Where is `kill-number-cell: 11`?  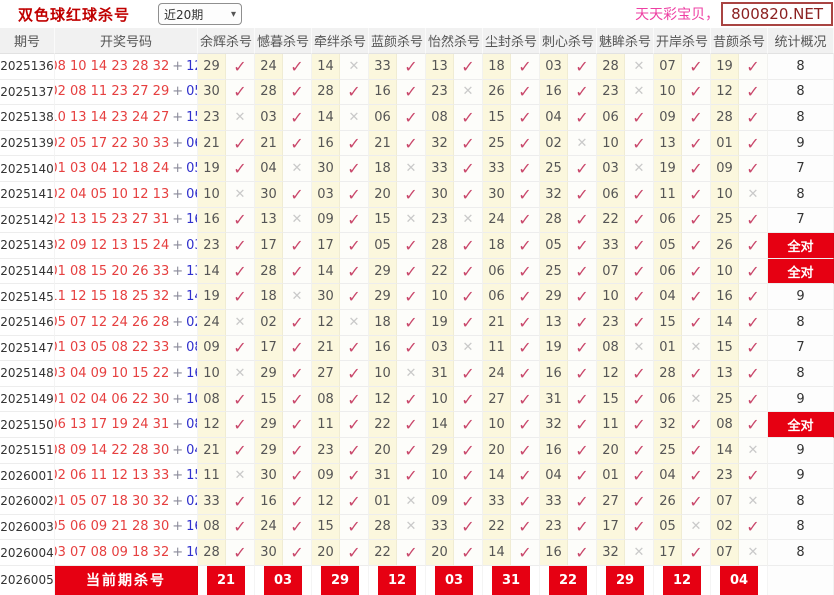
kill-number-cell: 11 is located at coordinates (611, 425).